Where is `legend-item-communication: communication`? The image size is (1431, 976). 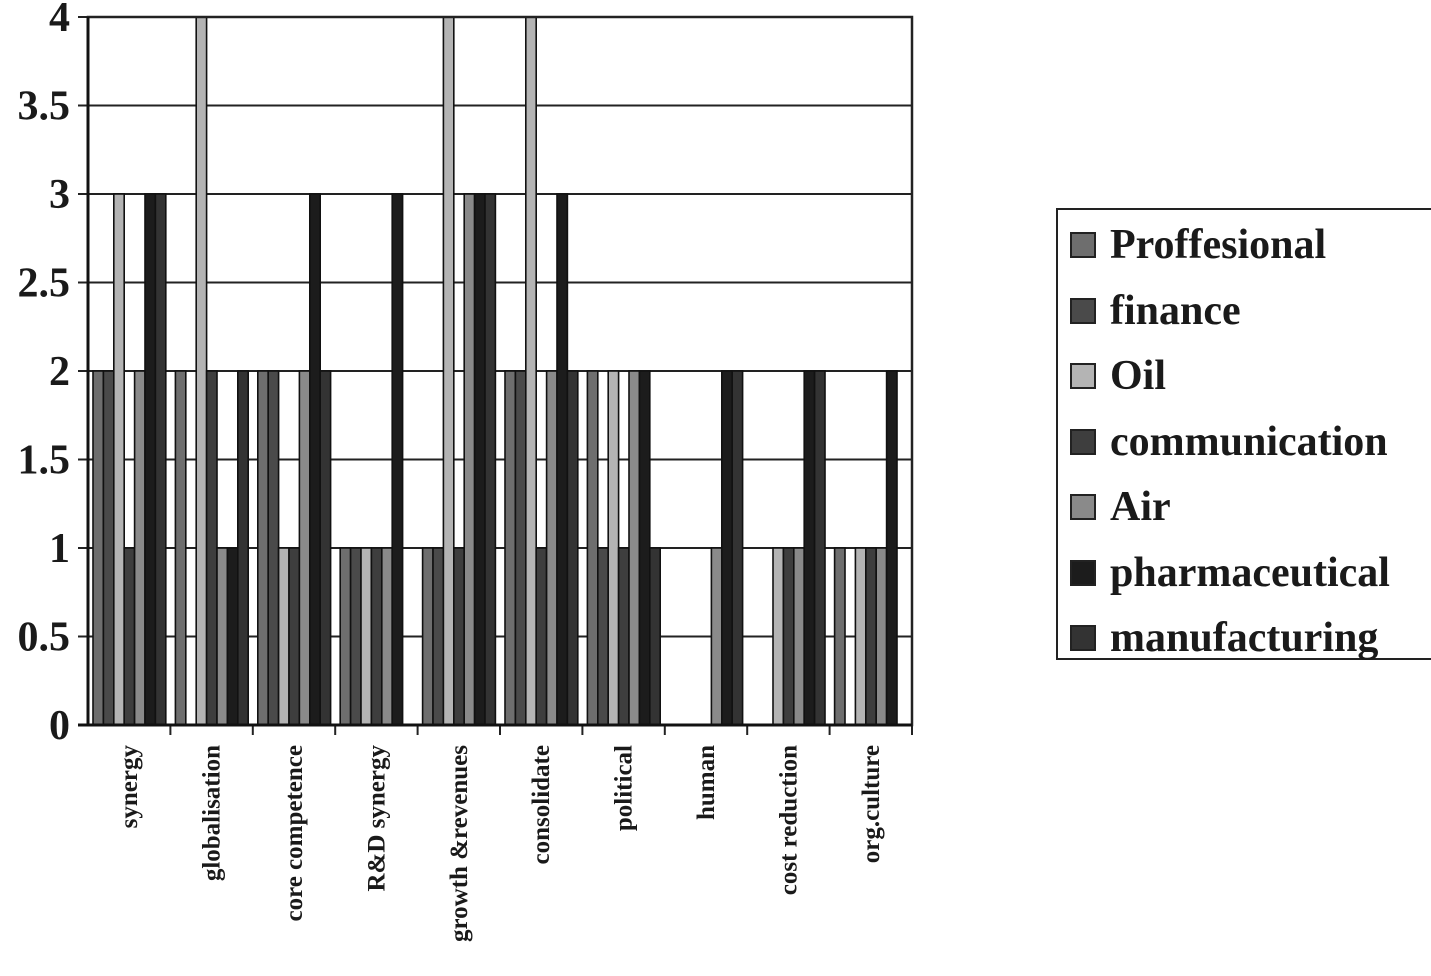 legend-item-communication: communication is located at coordinates (1229, 442).